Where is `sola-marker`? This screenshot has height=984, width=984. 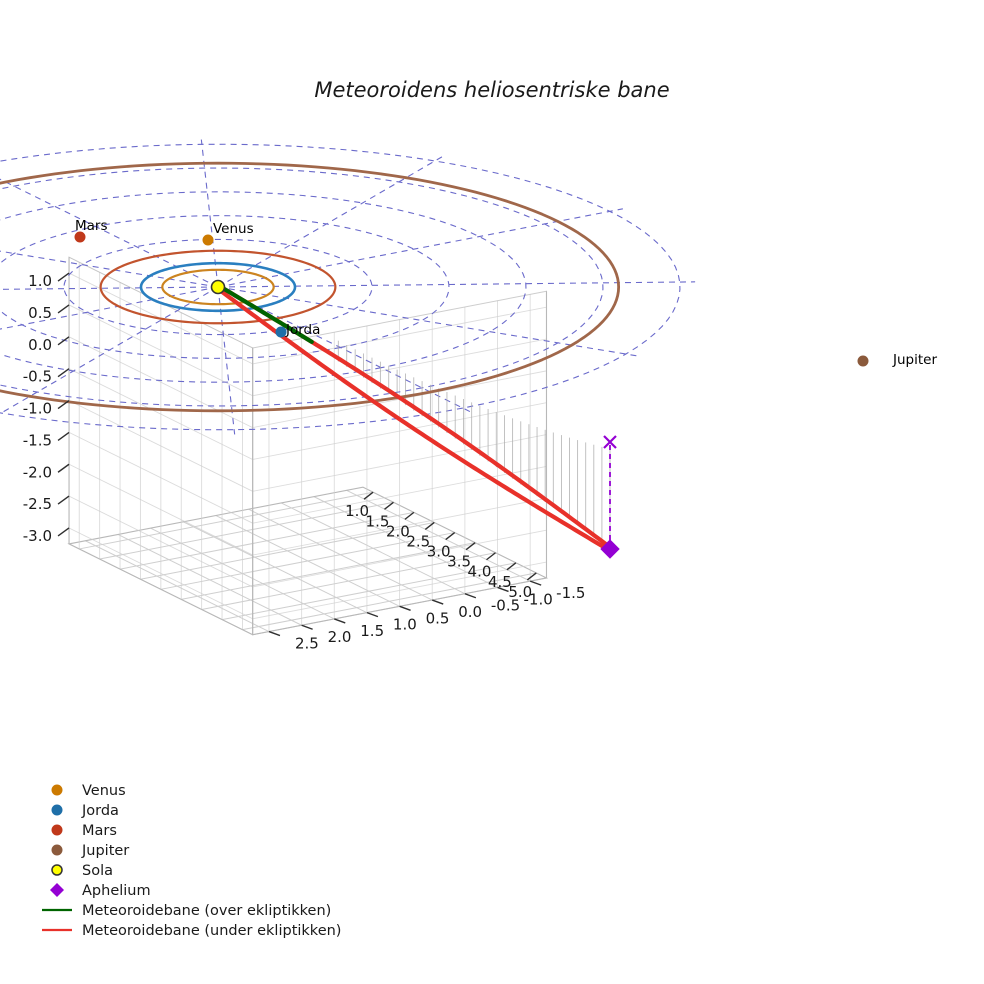 sola-marker is located at coordinates (218, 287).